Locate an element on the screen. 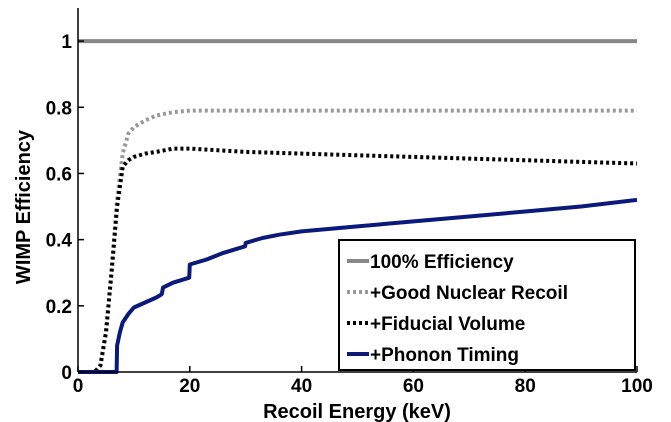 The image size is (671, 422). legend-label-2: +Good Nuclear Recoil is located at coordinates (469, 293).